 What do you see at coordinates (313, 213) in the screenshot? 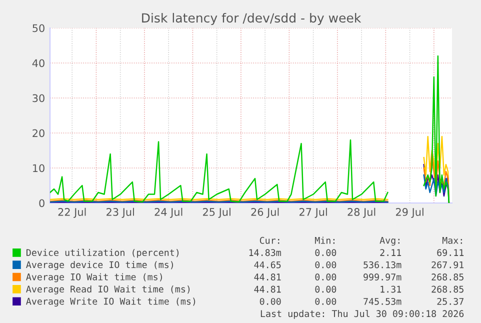
I see `x-tick-label: 27 Jul` at bounding box center [313, 213].